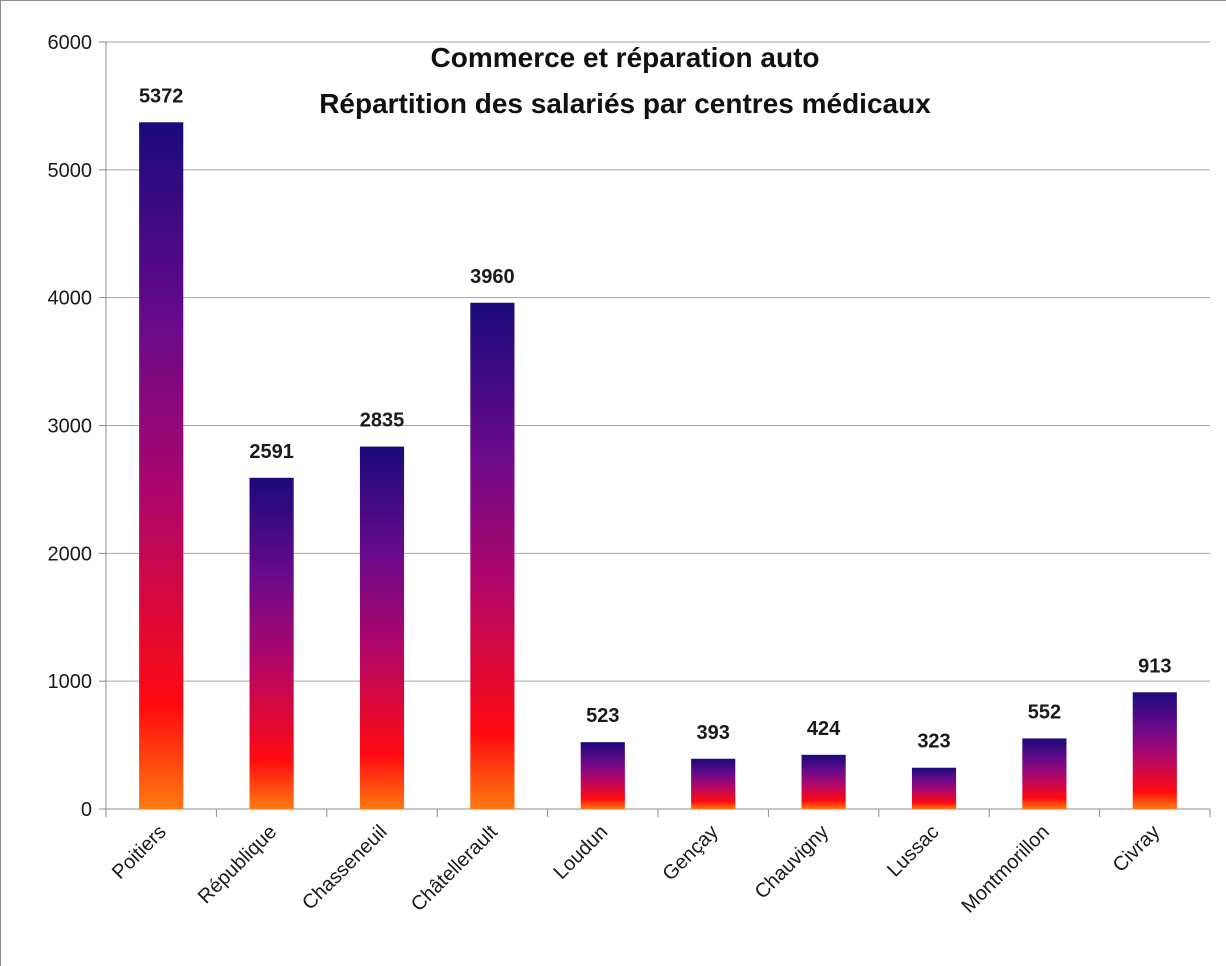 This screenshot has width=1226, height=966. What do you see at coordinates (70, 427) in the screenshot?
I see `y-tick-label: 3000` at bounding box center [70, 427].